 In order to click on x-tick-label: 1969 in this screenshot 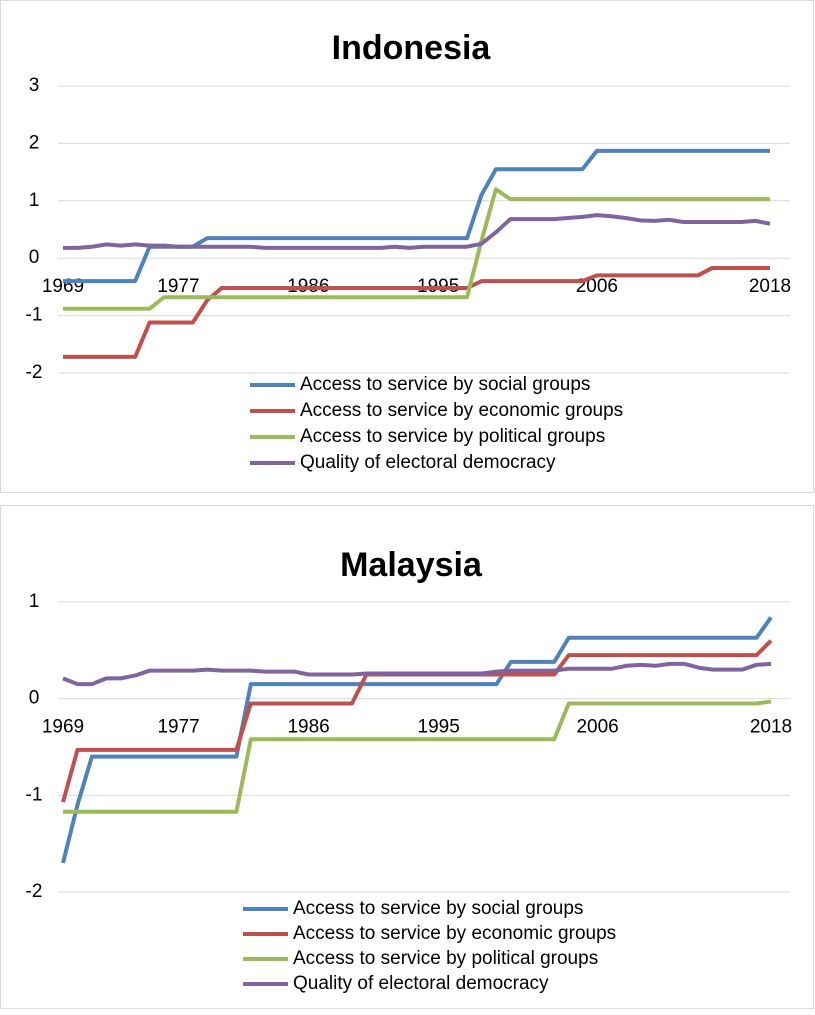, I will do `click(63, 727)`.